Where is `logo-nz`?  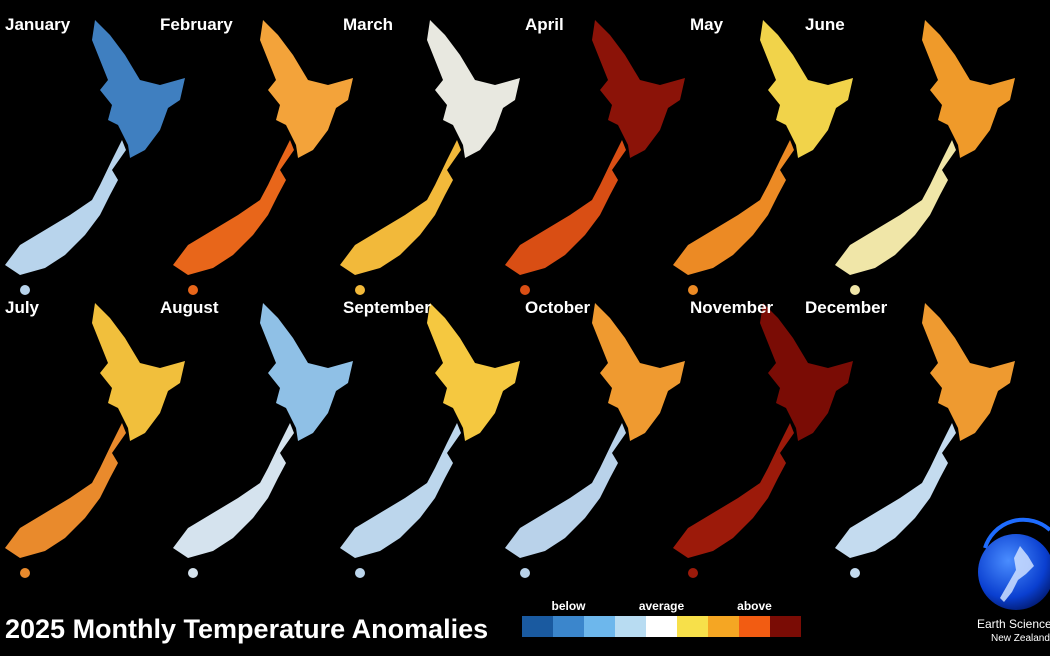 logo-nz is located at coordinates (1017, 574).